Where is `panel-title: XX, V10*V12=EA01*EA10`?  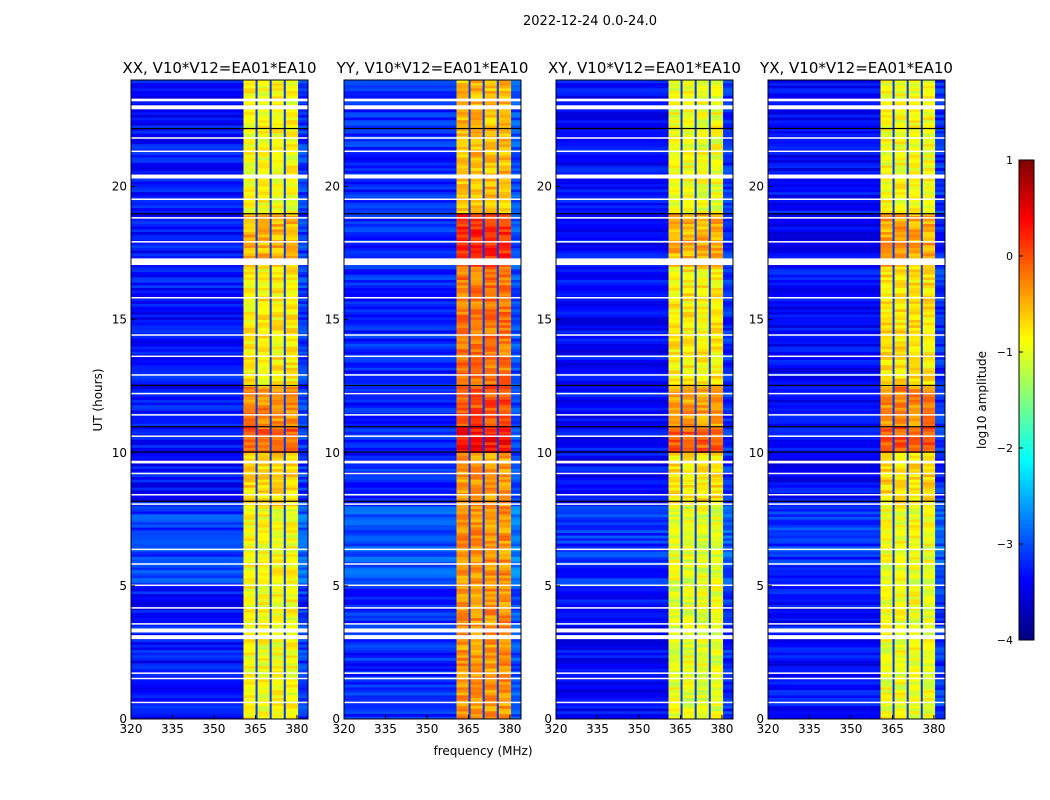 panel-title: XX, V10*V12=EA01*EA10 is located at coordinates (219, 68).